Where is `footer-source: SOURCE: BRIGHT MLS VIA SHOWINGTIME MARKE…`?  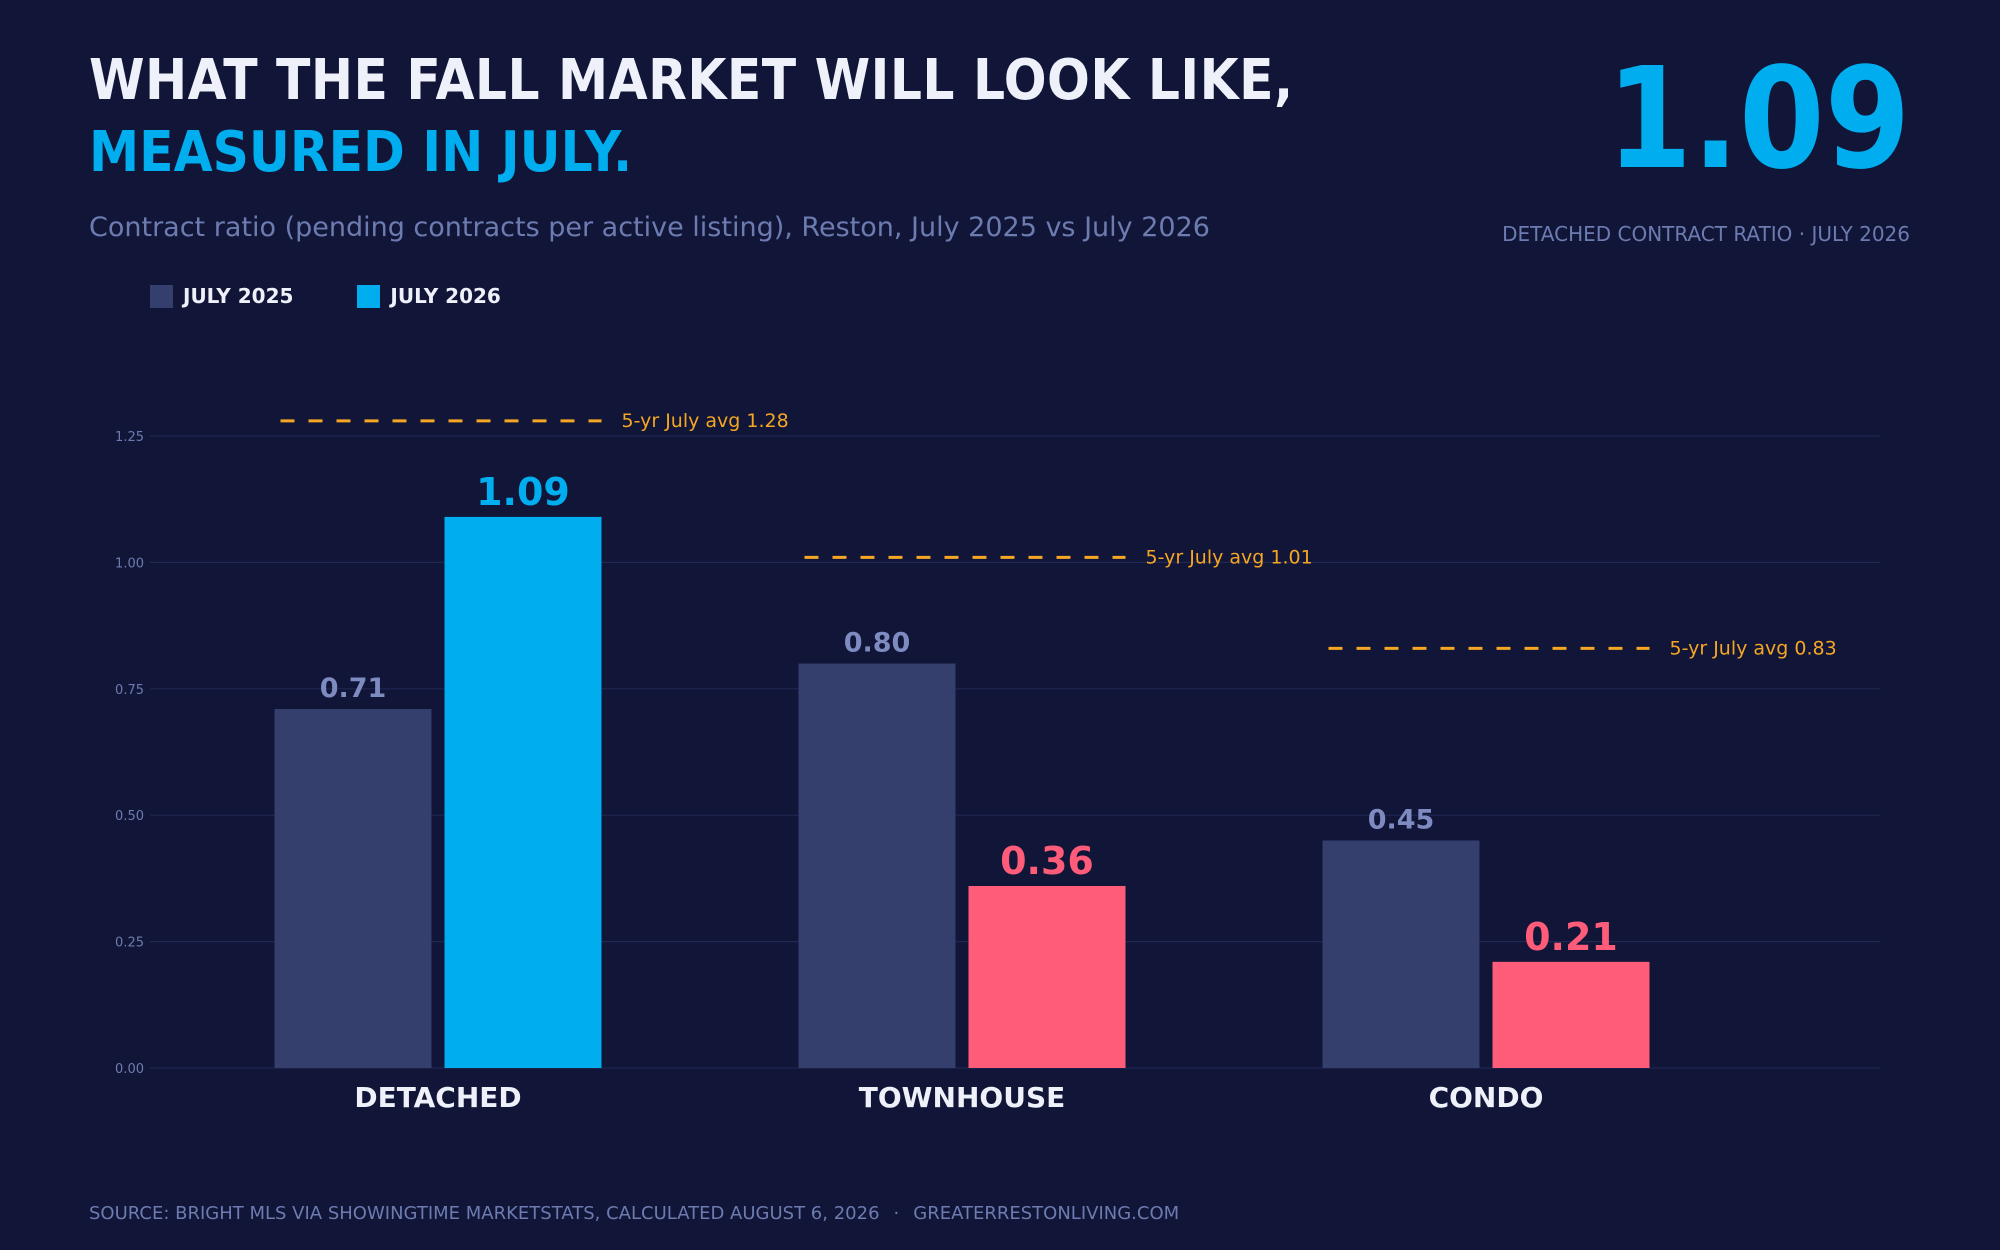
footer-source: SOURCE: BRIGHT MLS VIA SHOWINGTIME MARKE… is located at coordinates (634, 1213).